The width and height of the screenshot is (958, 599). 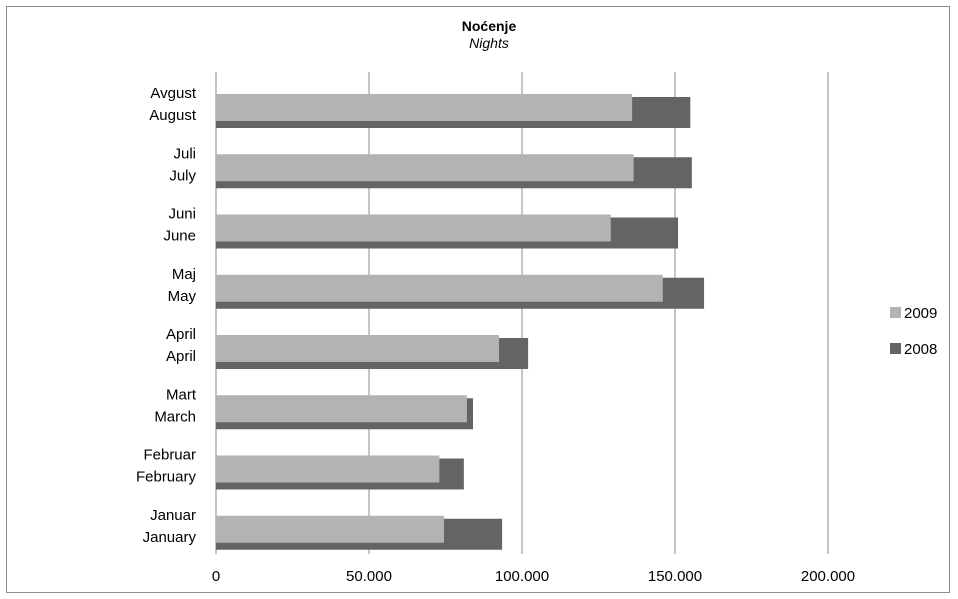 I want to click on category-label-english: July, so click(x=182, y=175).